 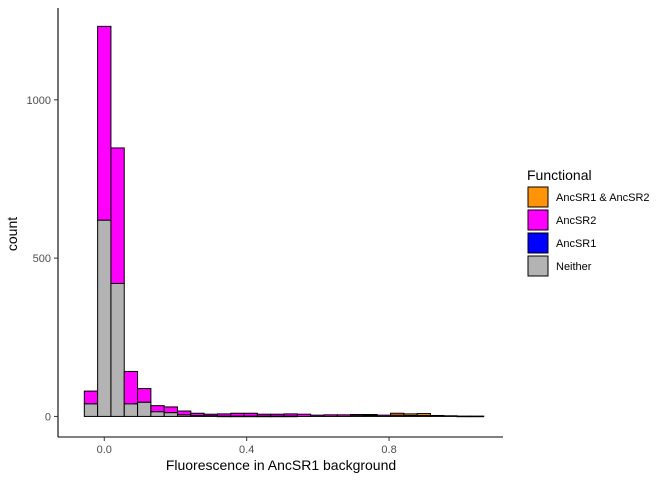 I want to click on y-axis-title: count, so click(x=12, y=234).